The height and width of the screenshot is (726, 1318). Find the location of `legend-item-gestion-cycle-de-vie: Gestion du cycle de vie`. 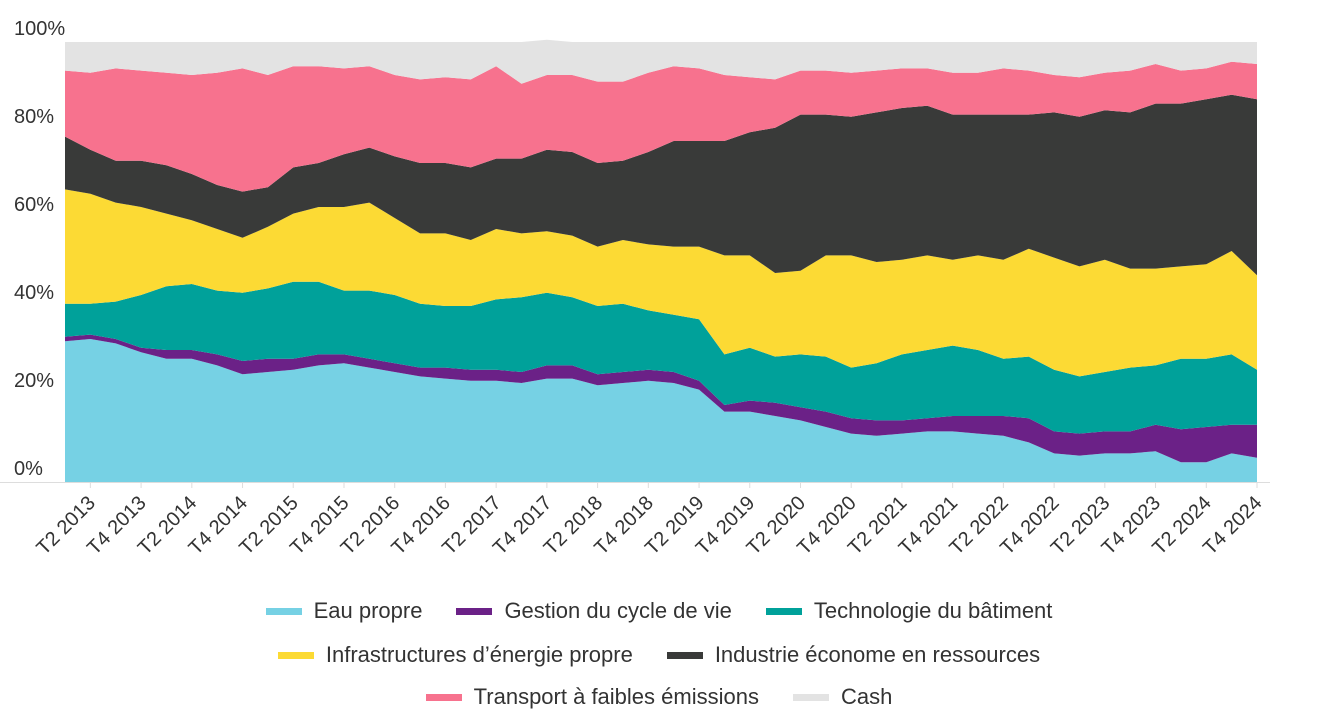

legend-item-gestion-cycle-de-vie: Gestion du cycle de vie is located at coordinates (594, 611).